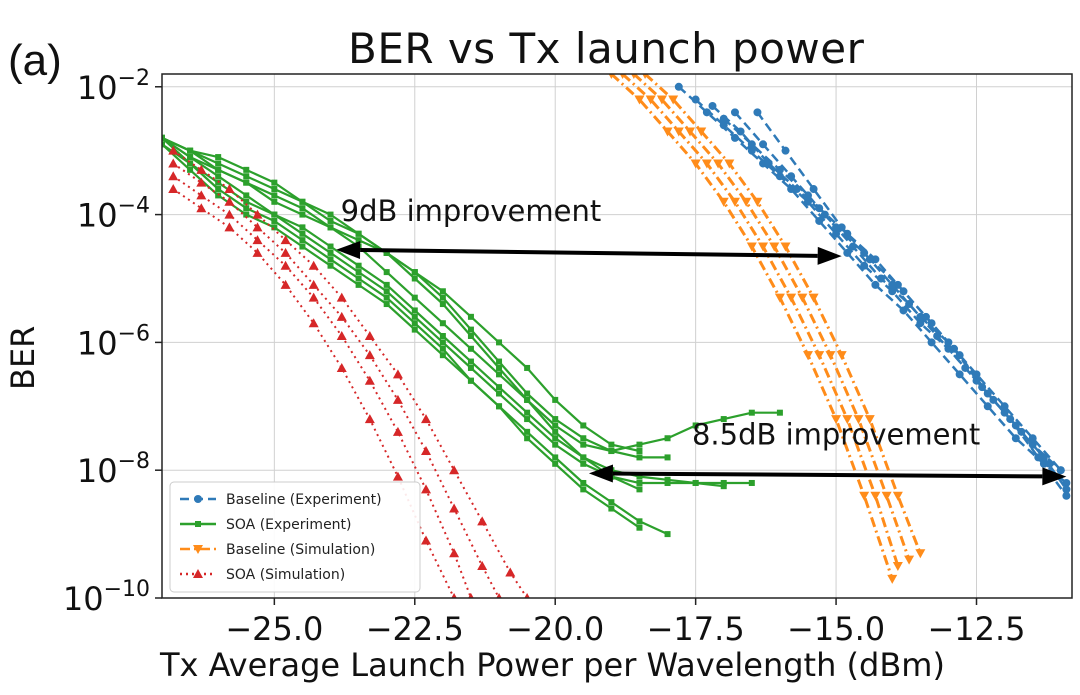  I want to click on legend-entry-soa_sim: SOA (Simulation), so click(262, 575).